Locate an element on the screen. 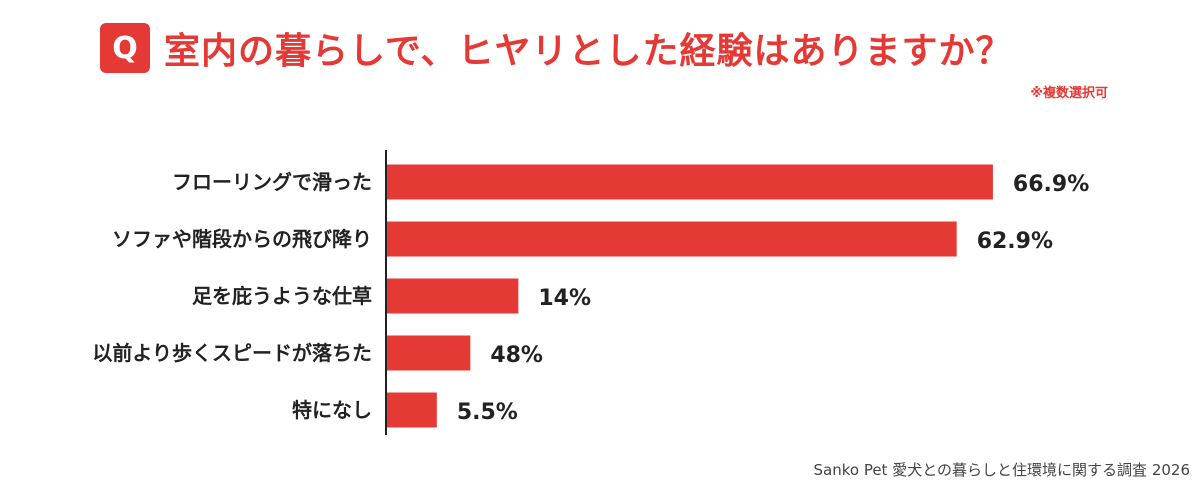 This screenshot has height=494, width=1200. question-badge: Q is located at coordinates (125, 48).